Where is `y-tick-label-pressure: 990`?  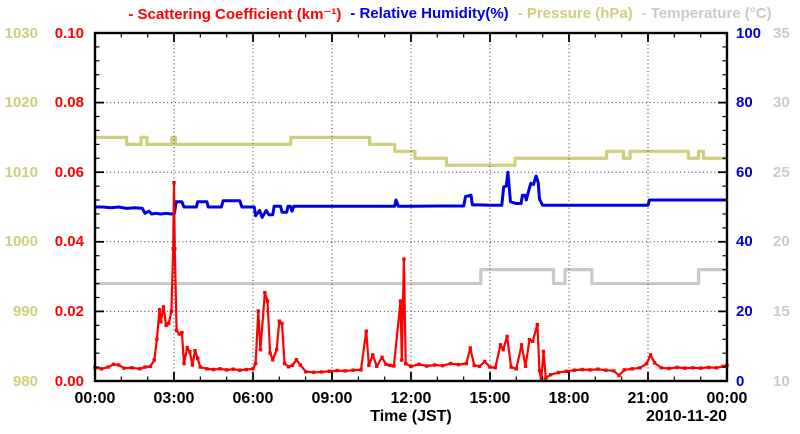
y-tick-label-pressure: 990 is located at coordinates (25, 311).